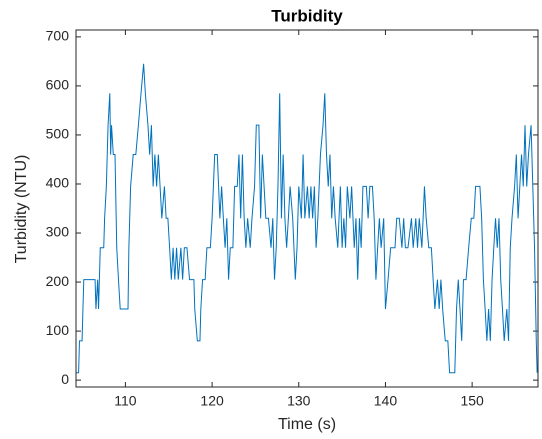  Describe the element at coordinates (58, 85) in the screenshot. I see `y-tick-label: 600` at that location.